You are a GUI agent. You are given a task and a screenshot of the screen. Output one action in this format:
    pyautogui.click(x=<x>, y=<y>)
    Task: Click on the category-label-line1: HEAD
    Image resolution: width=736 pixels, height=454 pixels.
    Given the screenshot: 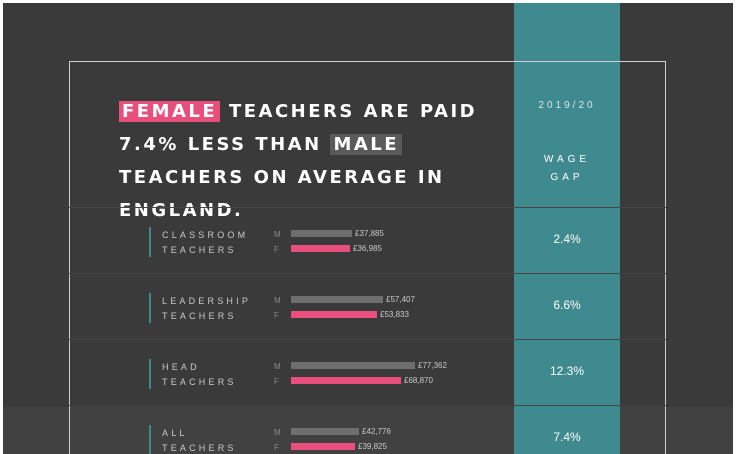 What is the action you would take?
    pyautogui.click(x=181, y=367)
    